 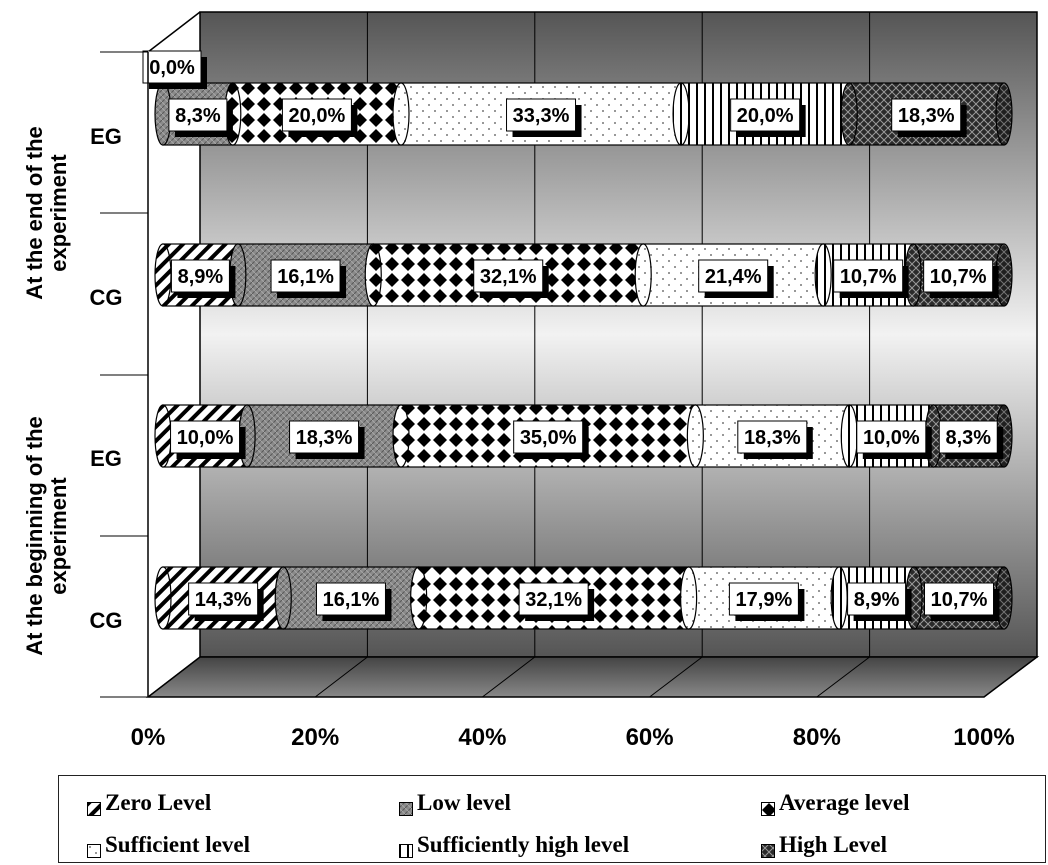 I want to click on x-tick-label: 40%, so click(x=482, y=737).